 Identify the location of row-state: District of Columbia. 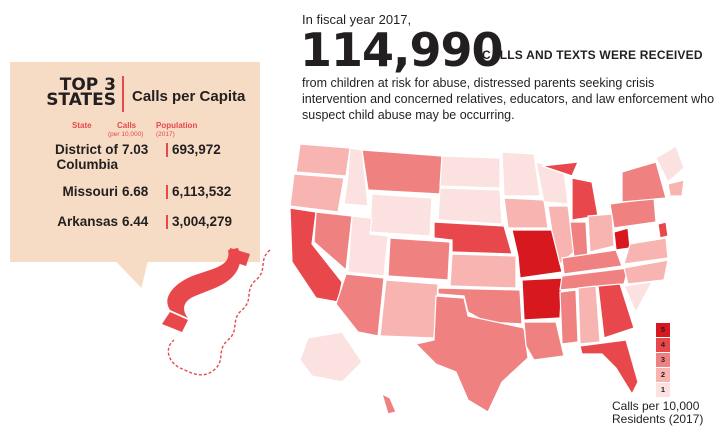
(86, 157).